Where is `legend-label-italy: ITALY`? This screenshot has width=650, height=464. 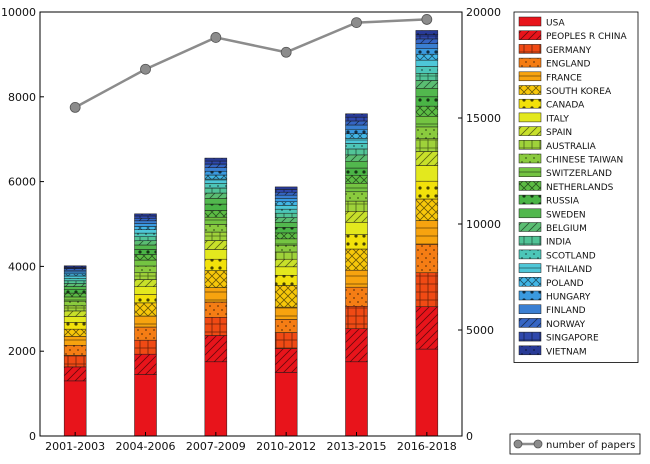 legend-label-italy: ITALY is located at coordinates (557, 119).